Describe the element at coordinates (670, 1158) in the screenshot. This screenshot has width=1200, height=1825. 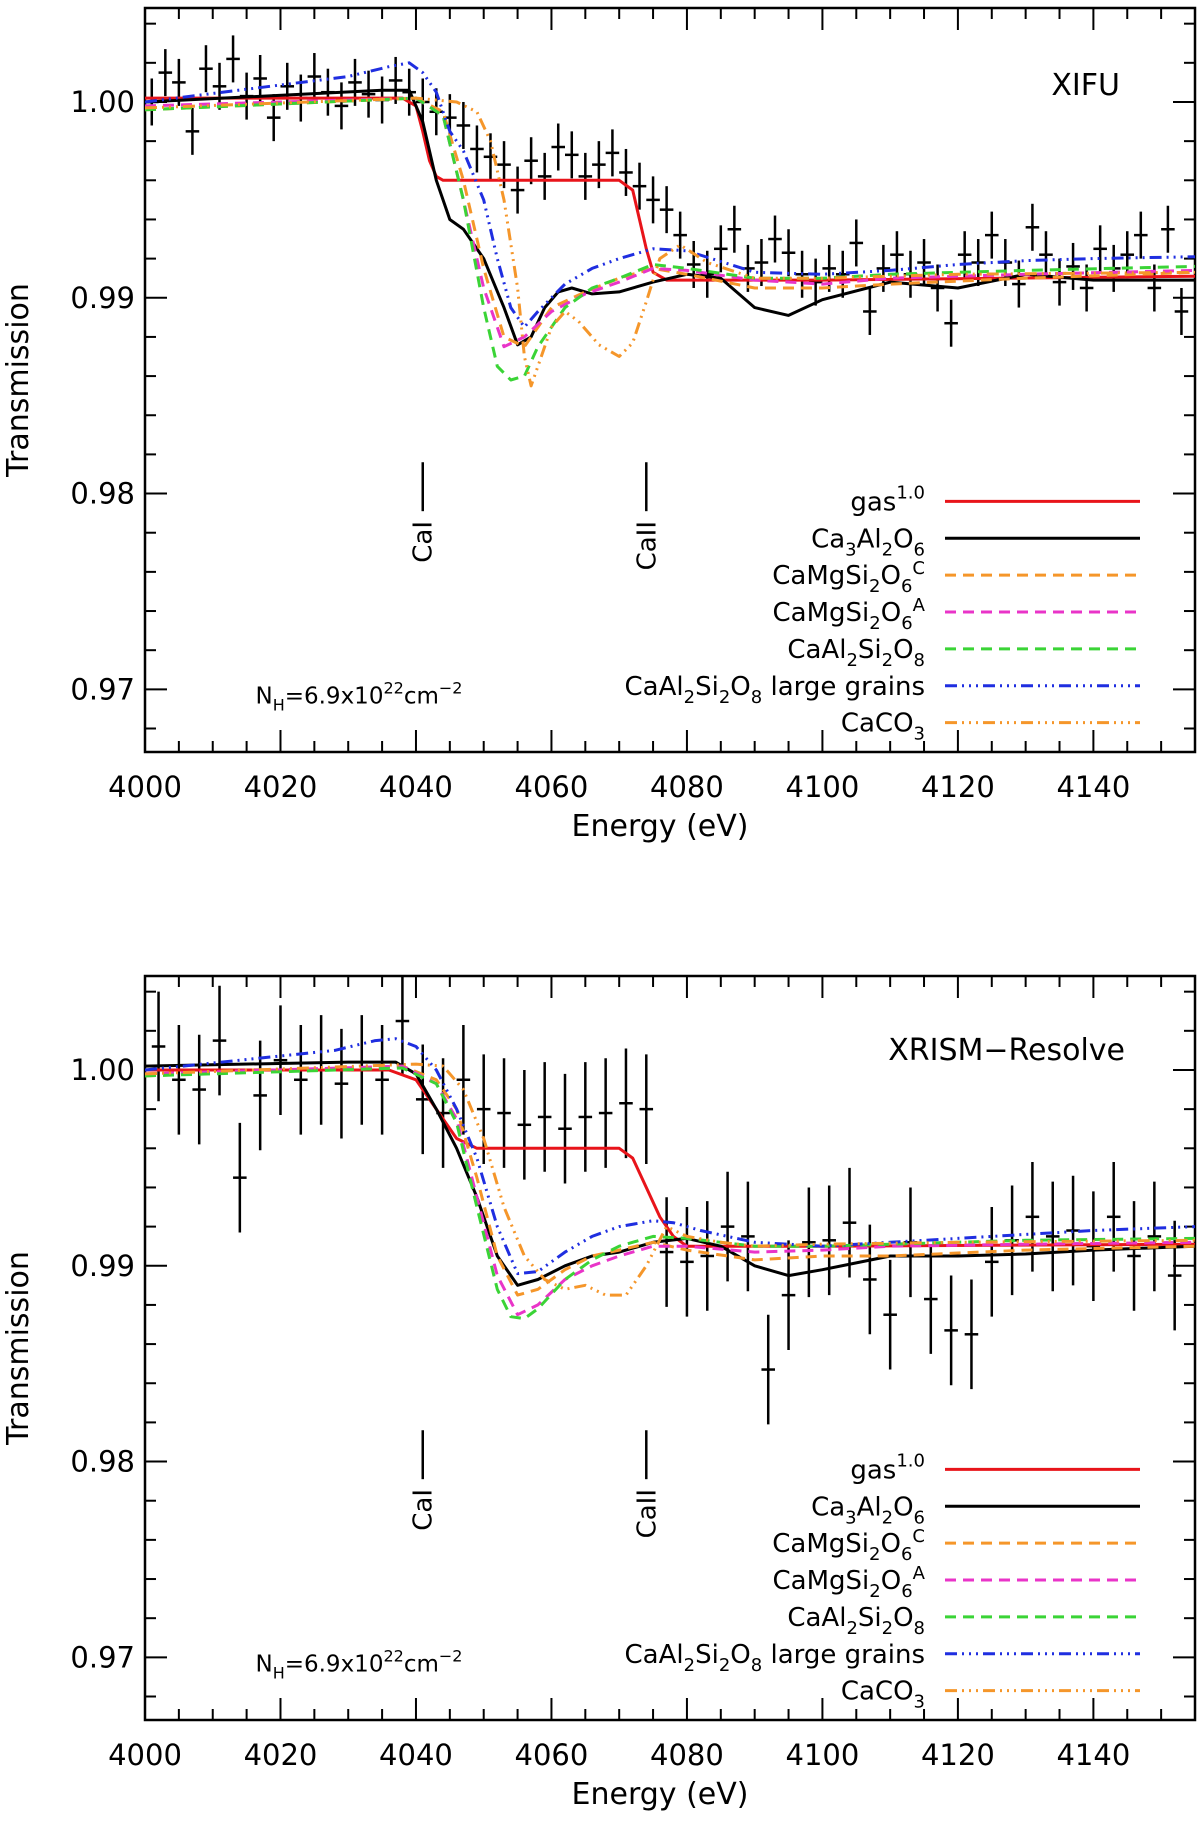
I see `series-gas1.0` at that location.